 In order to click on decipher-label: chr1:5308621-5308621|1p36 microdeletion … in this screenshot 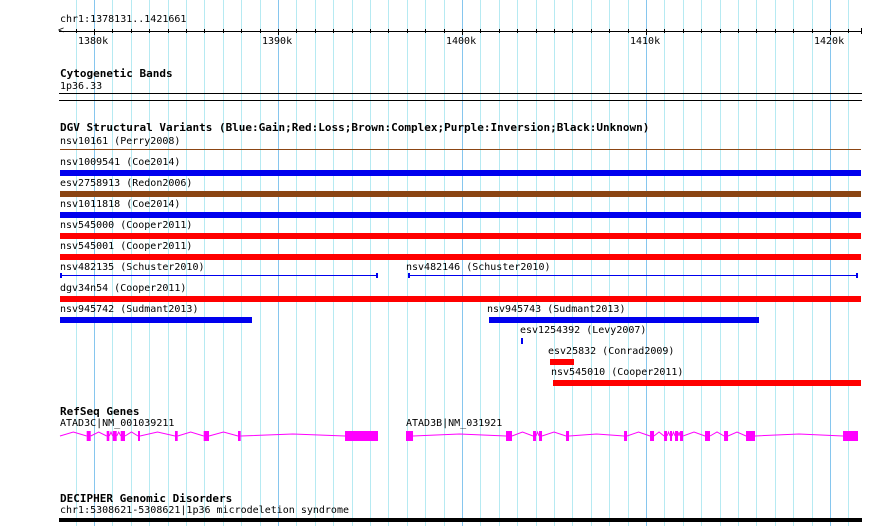, I will do `click(204, 510)`.